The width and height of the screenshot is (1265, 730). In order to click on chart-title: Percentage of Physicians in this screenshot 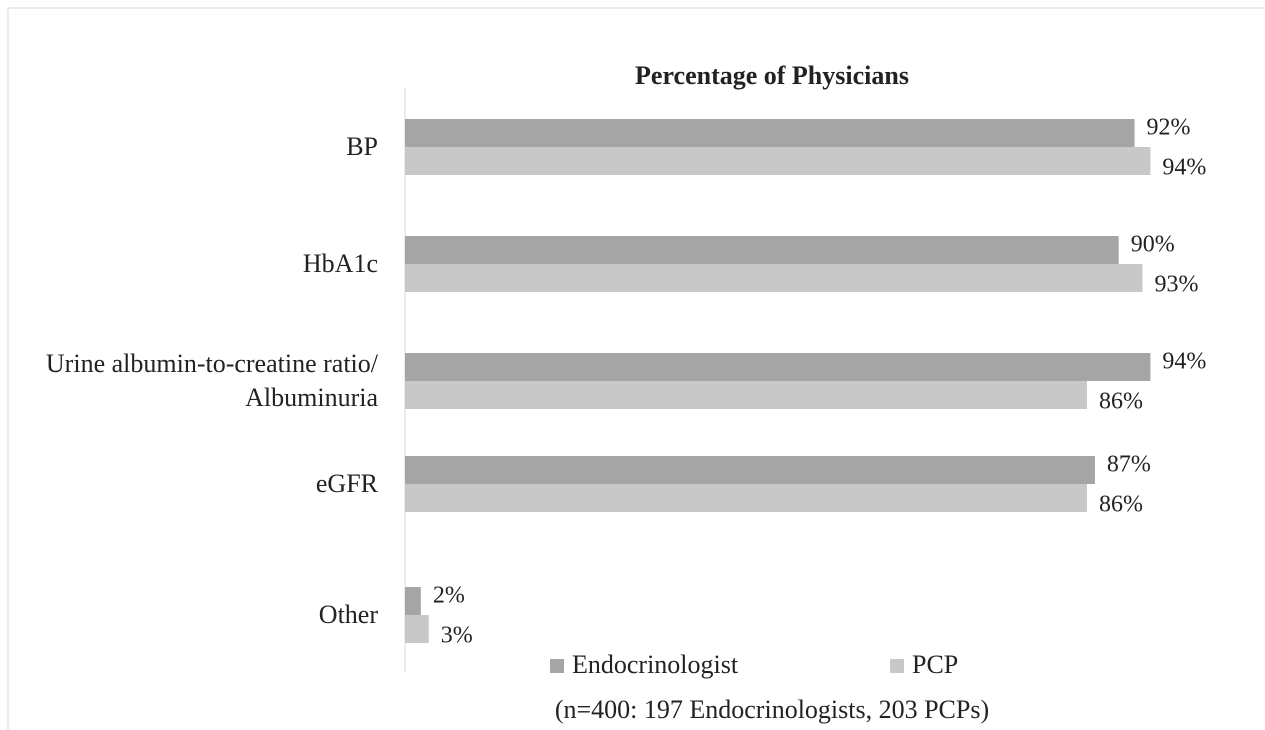, I will do `click(772, 75)`.